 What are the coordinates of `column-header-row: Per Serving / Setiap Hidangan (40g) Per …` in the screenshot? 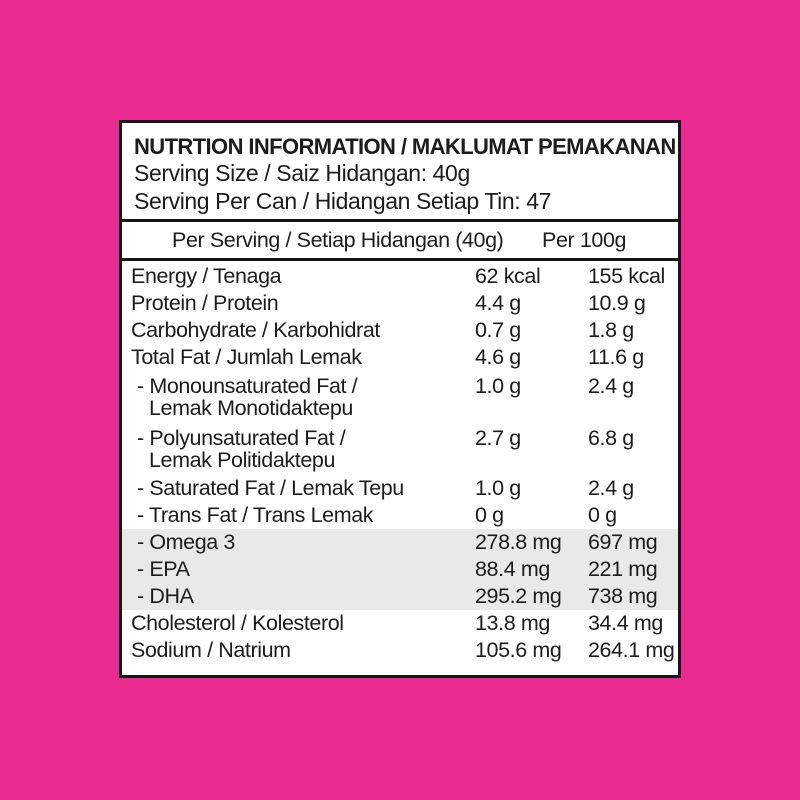 It's located at (400, 240).